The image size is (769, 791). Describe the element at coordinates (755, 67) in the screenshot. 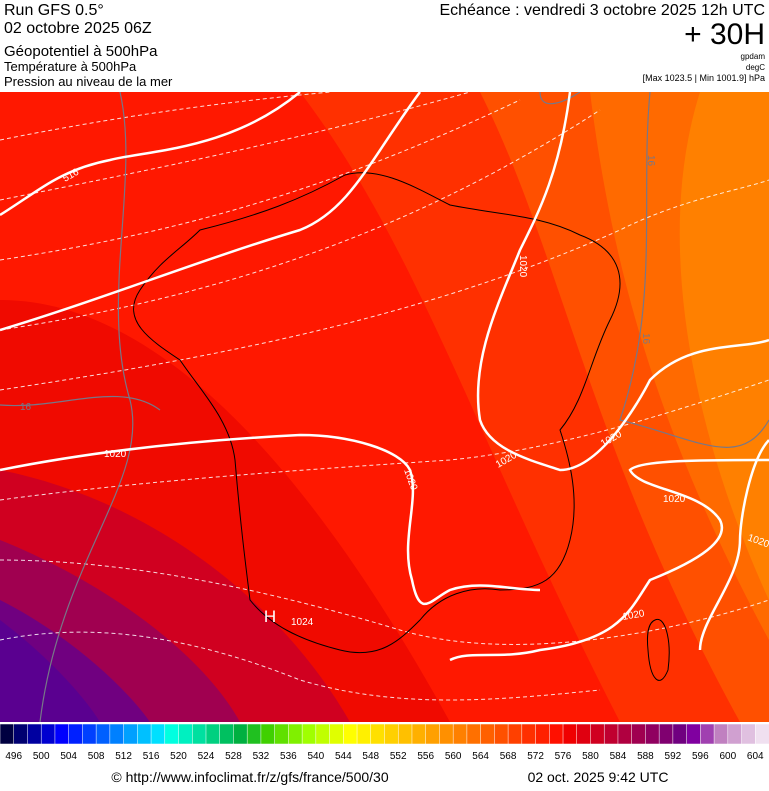

I see `unit: degC` at that location.